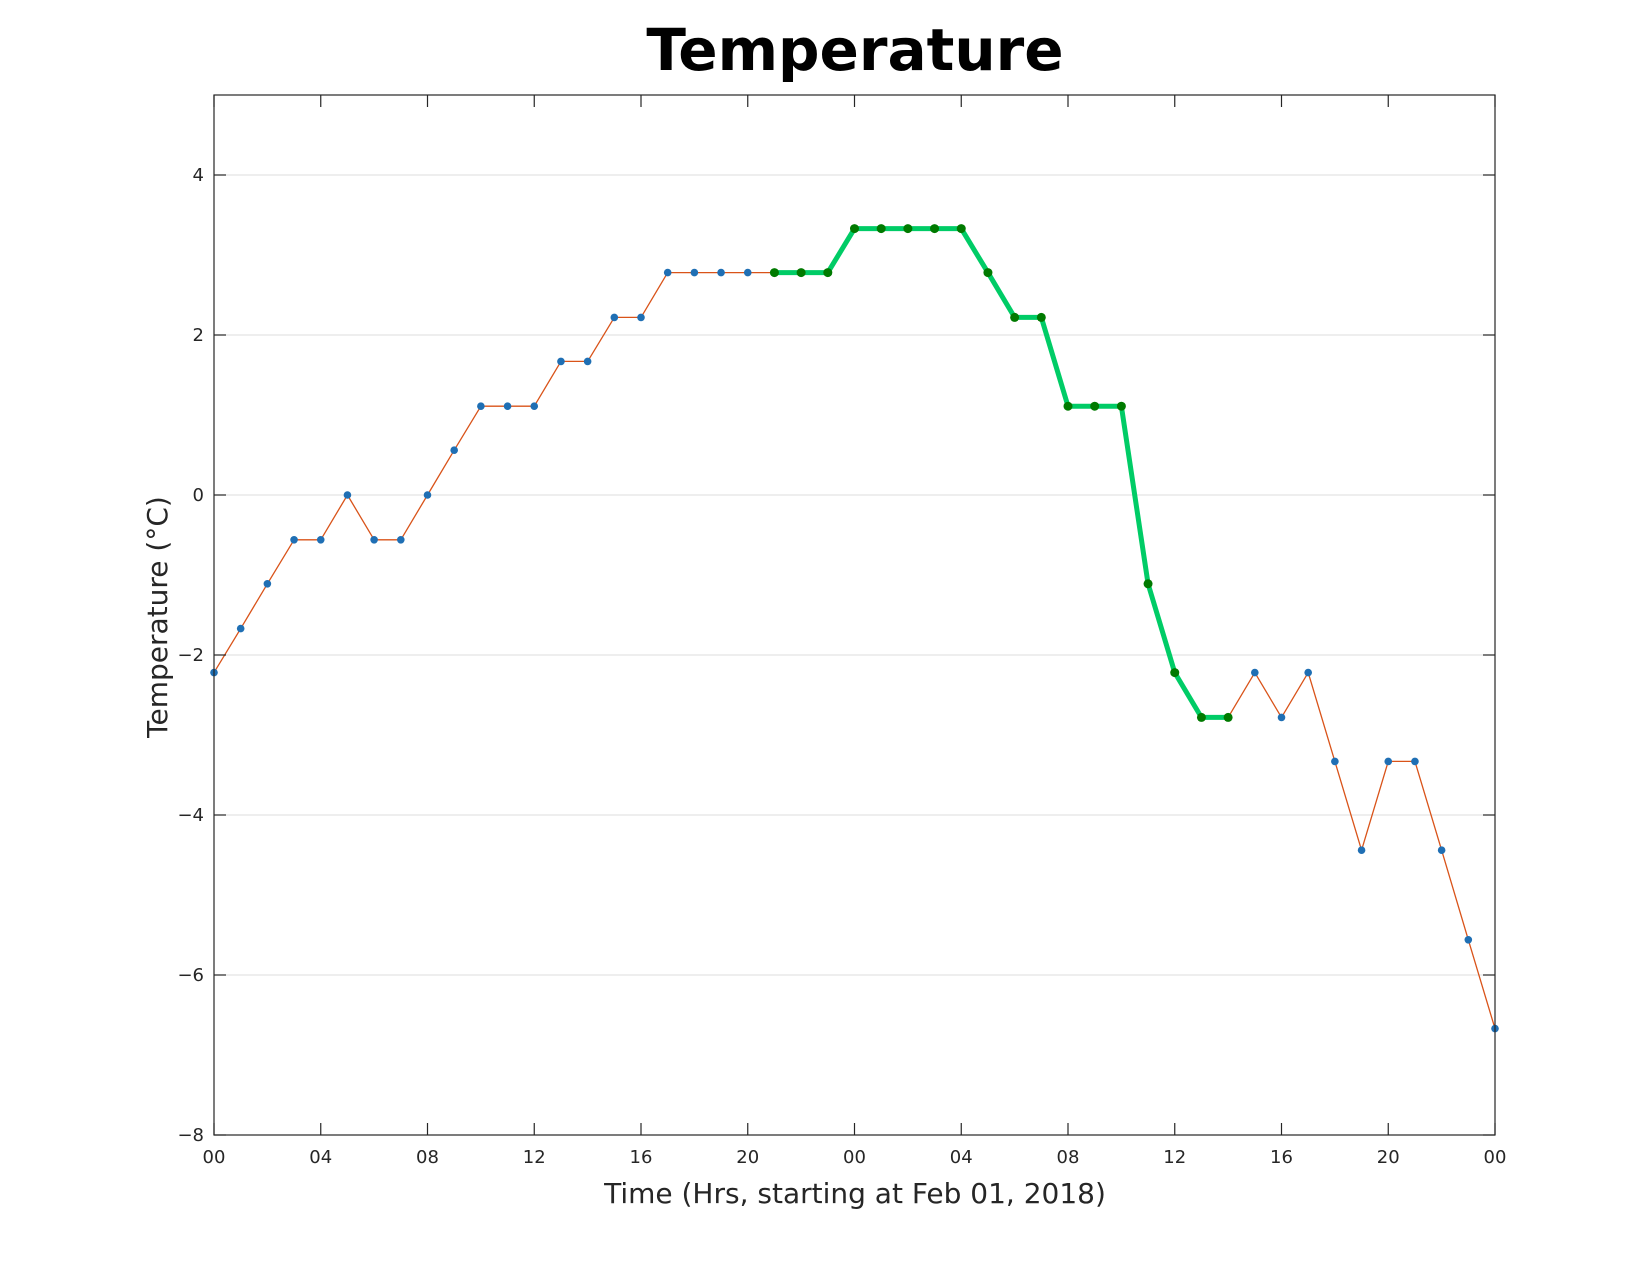  Describe the element at coordinates (157, 617) in the screenshot. I see `y-axis-label: Temperature (°C)` at that location.